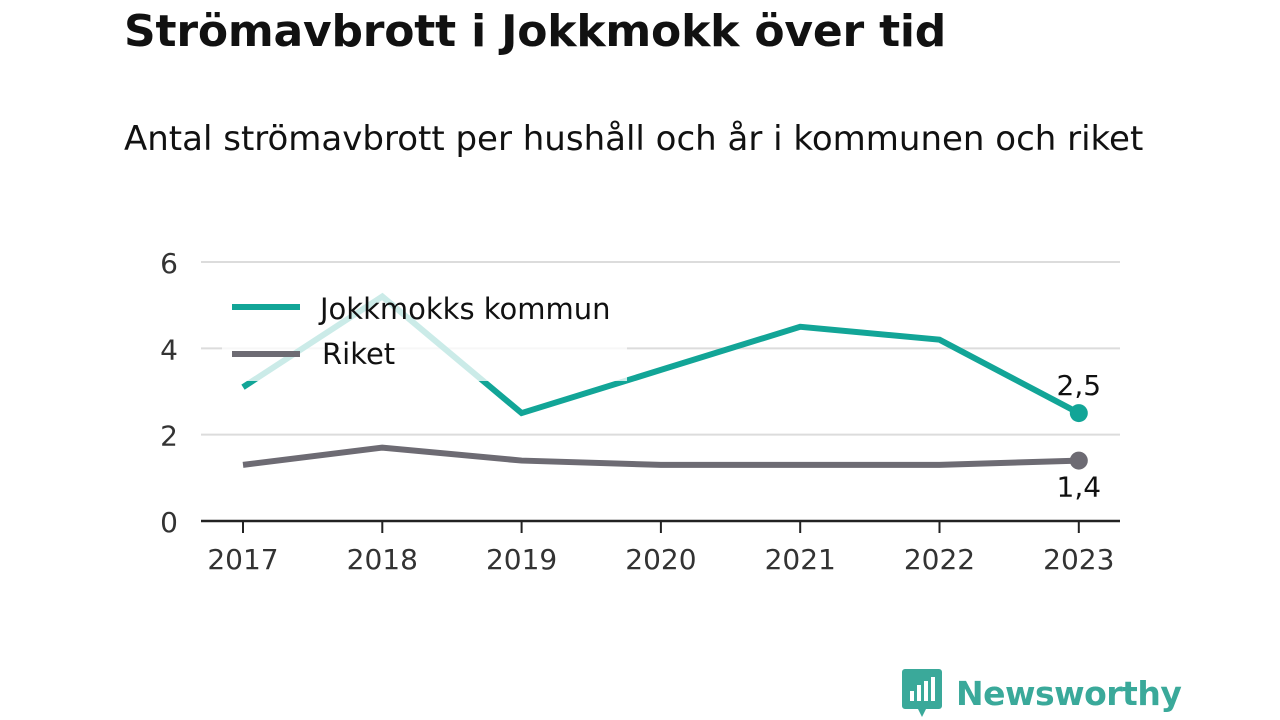 This screenshot has height=720, width=1280. Describe the element at coordinates (800, 559) in the screenshot. I see `x-tick-label: 2021` at that location.